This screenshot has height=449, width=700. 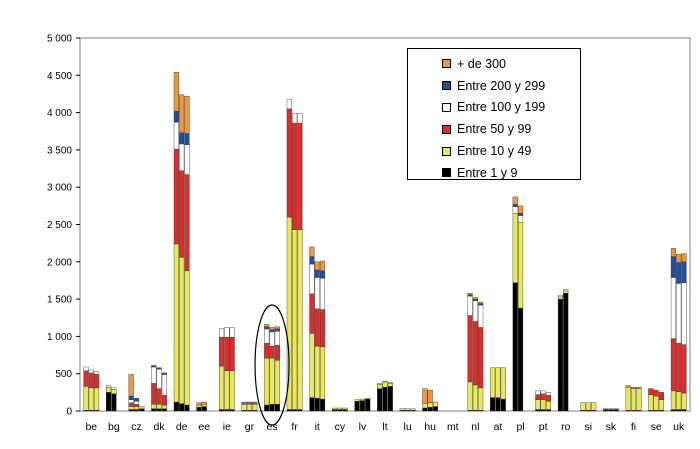 What do you see at coordinates (501, 107) in the screenshot?
I see `legend-label: Entre 100 y 199` at bounding box center [501, 107].